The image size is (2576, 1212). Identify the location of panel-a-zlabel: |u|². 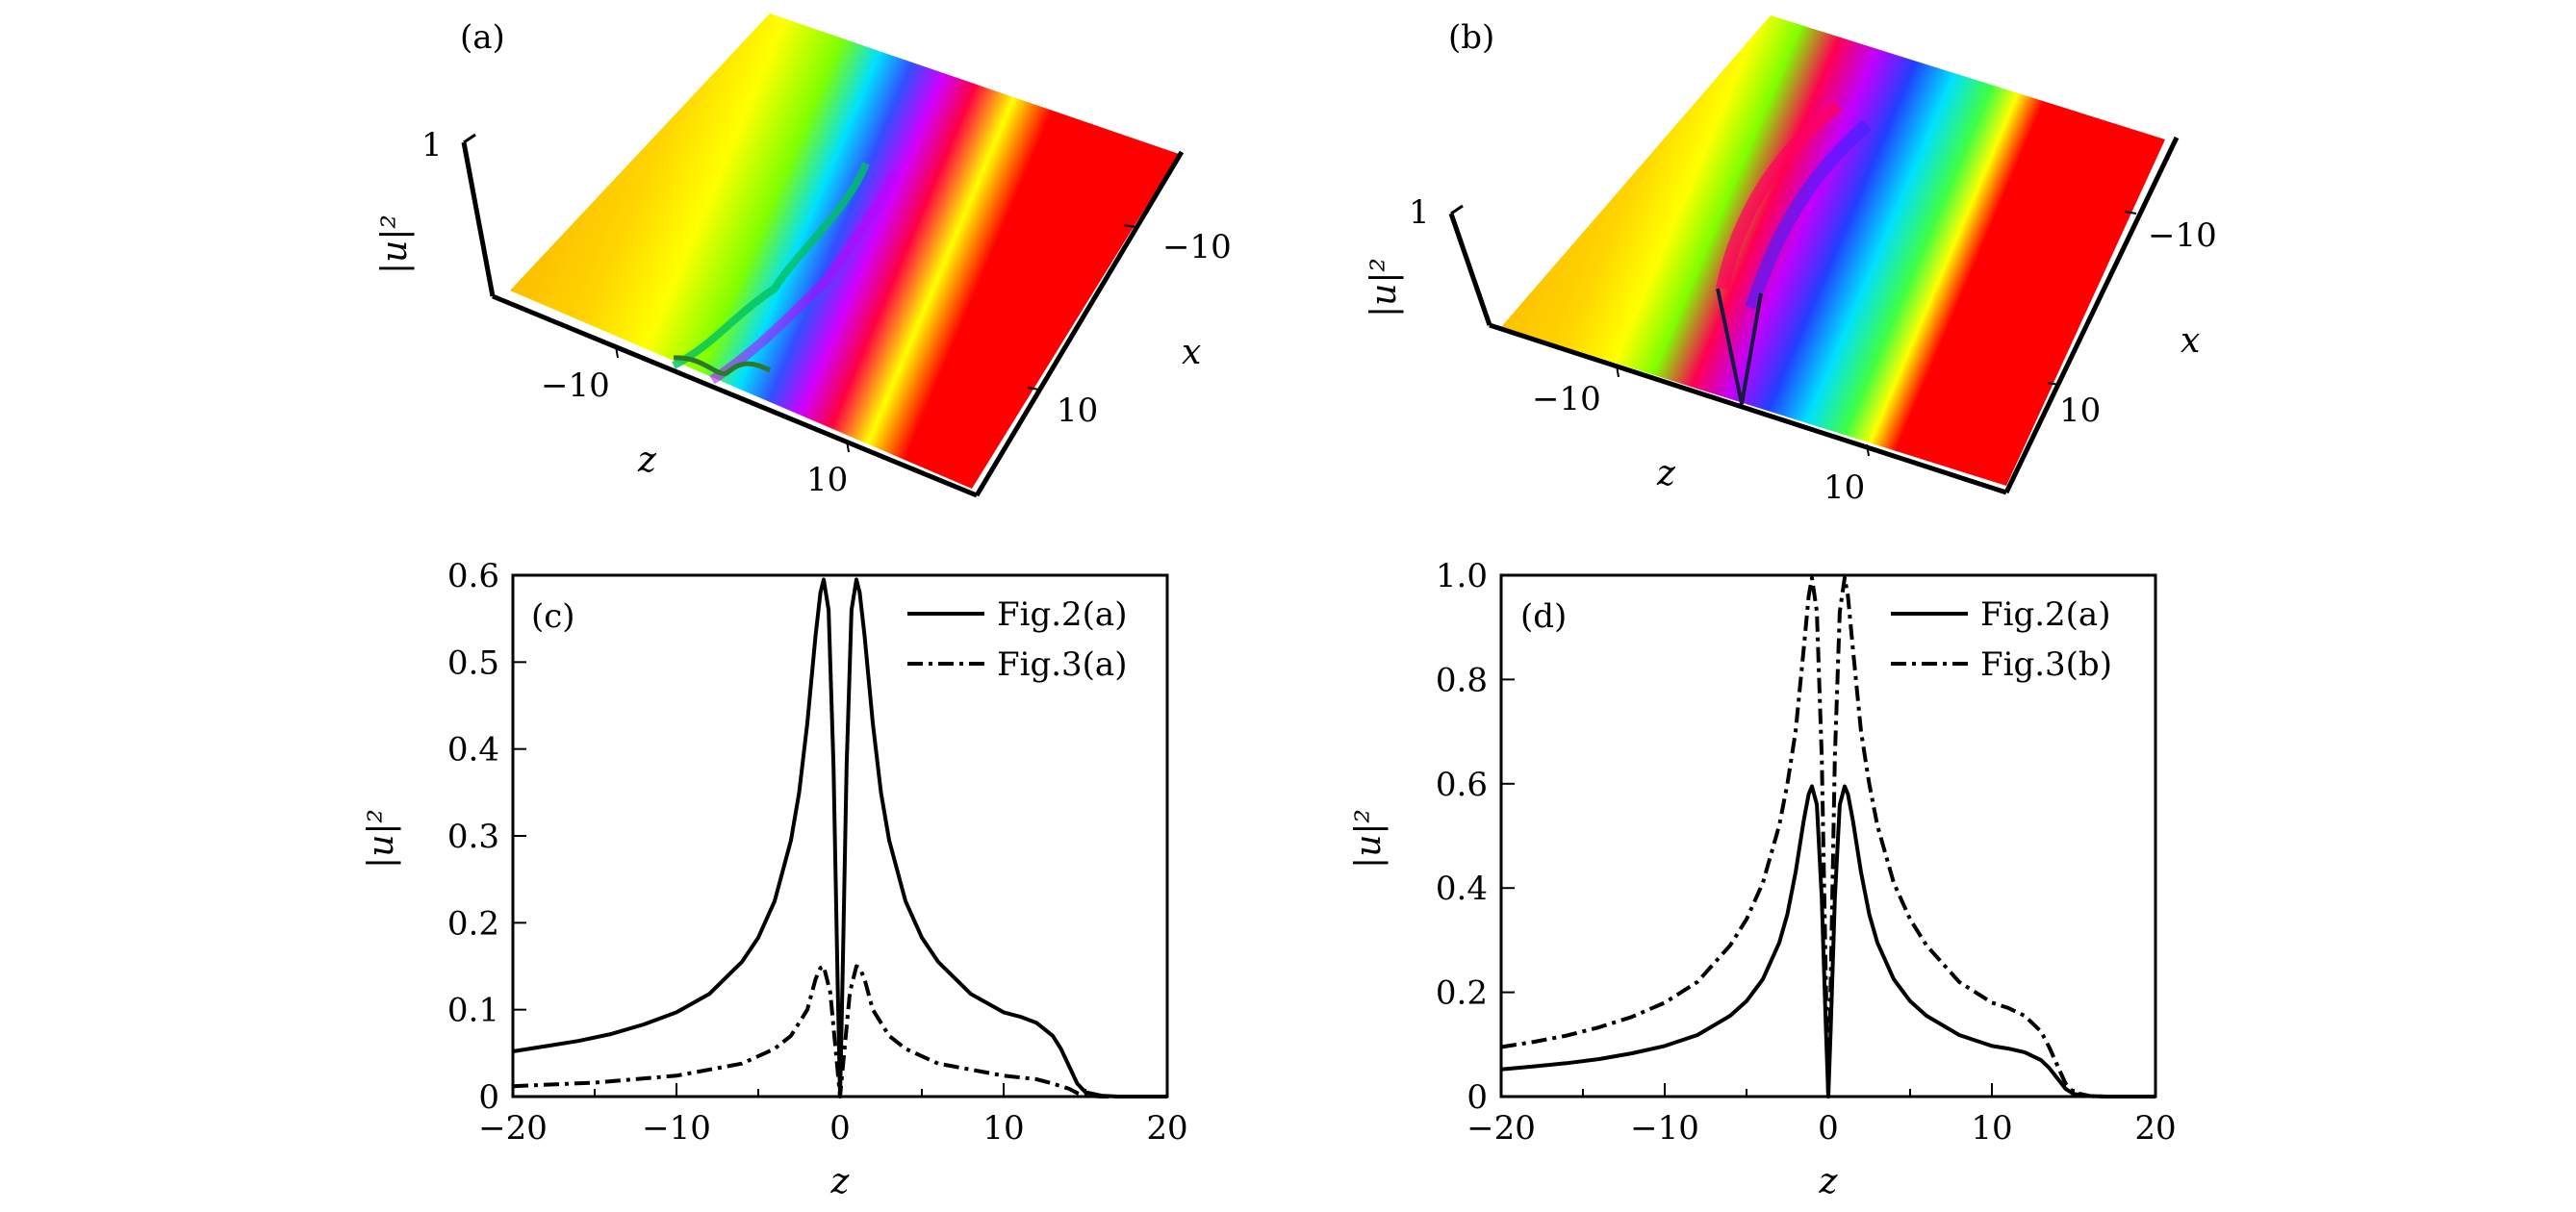
(395, 244).